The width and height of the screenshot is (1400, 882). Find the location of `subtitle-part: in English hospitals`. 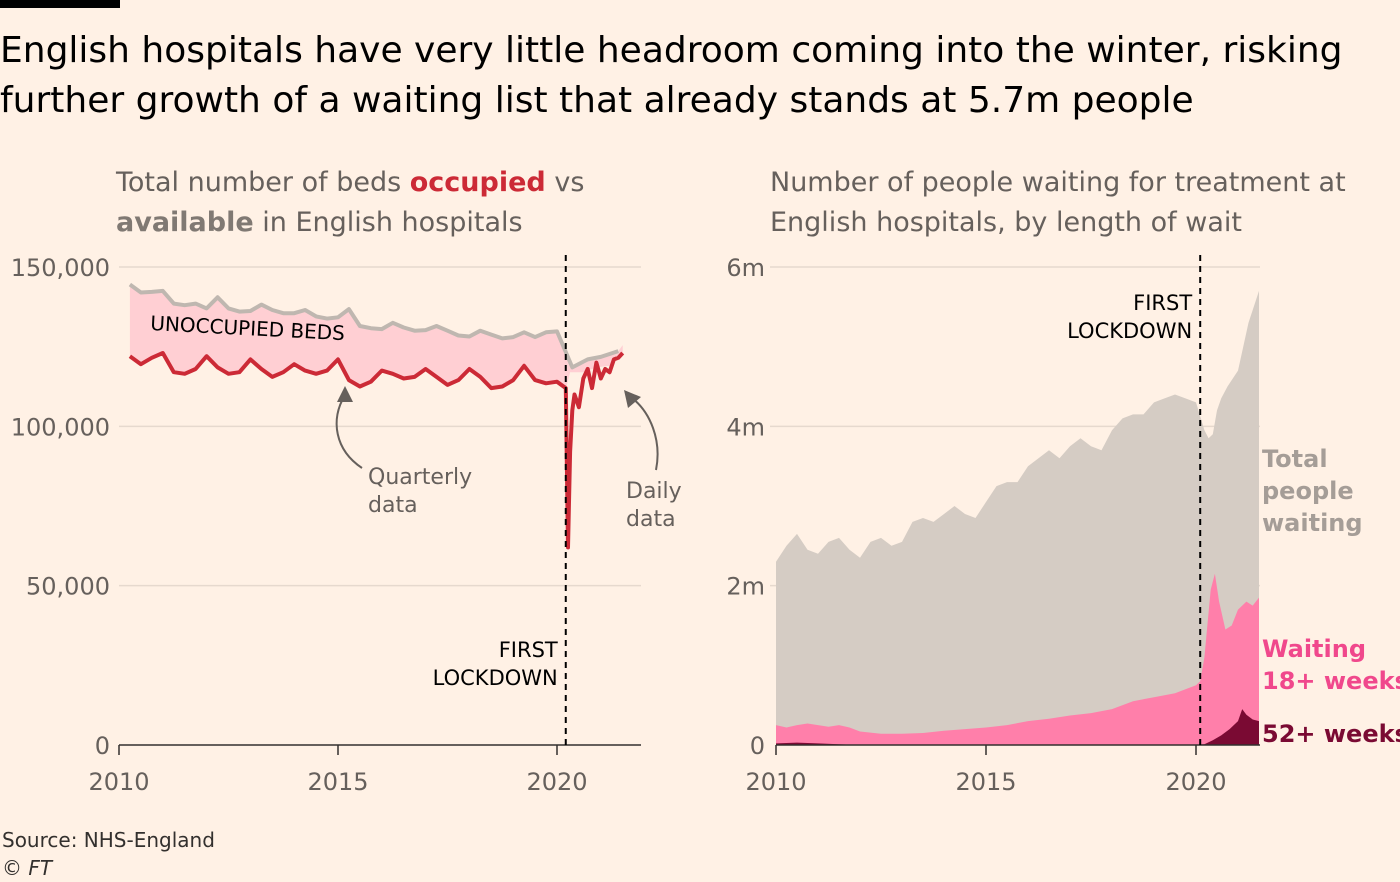

subtitle-part: in English hospitals is located at coordinates (388, 222).